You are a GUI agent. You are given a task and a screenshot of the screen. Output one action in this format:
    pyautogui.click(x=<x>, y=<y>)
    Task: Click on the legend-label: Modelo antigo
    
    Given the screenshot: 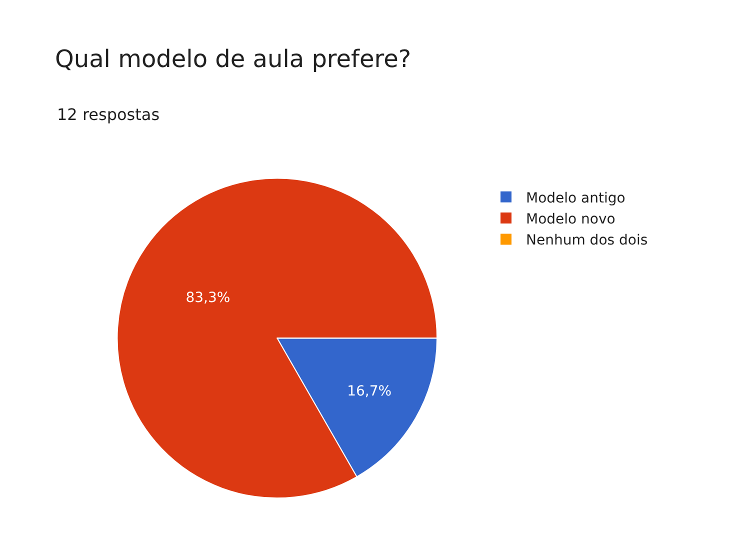 What is the action you would take?
    pyautogui.click(x=576, y=198)
    